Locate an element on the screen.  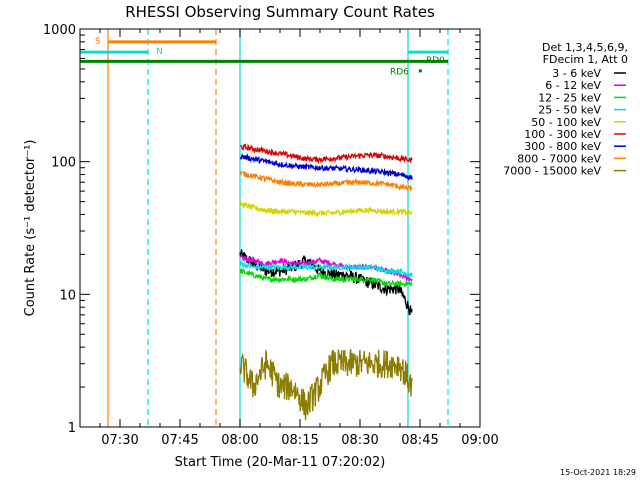
y-axis-label: Count Rate (s⁻¹ detector⁻¹) is located at coordinates (30, 228).